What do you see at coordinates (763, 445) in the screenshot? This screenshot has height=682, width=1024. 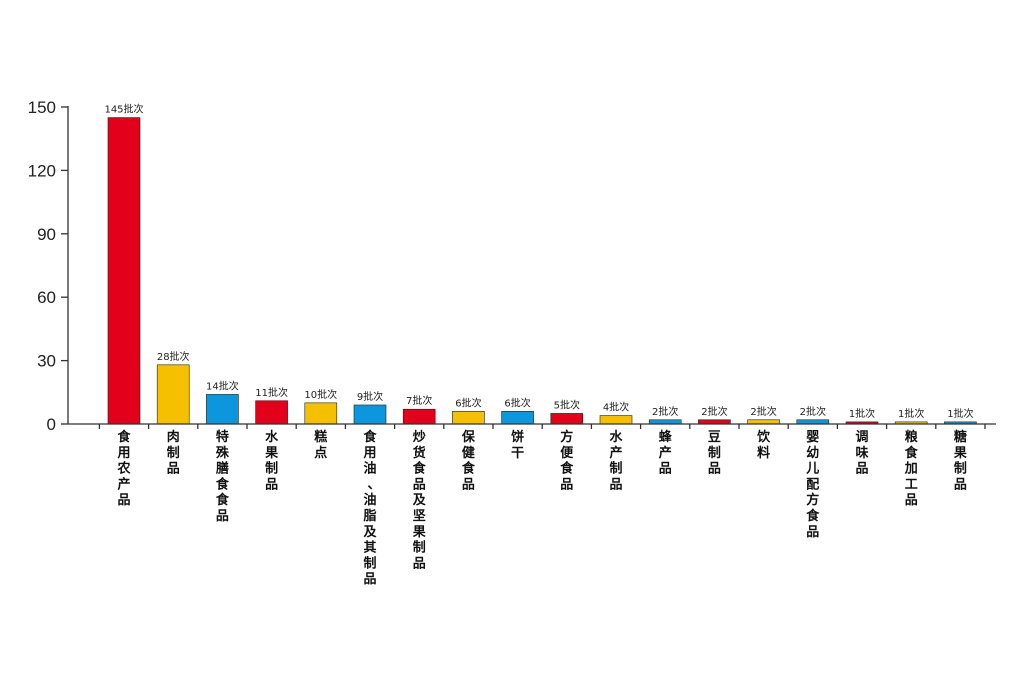 I see `category-label: 饮料` at bounding box center [763, 445].